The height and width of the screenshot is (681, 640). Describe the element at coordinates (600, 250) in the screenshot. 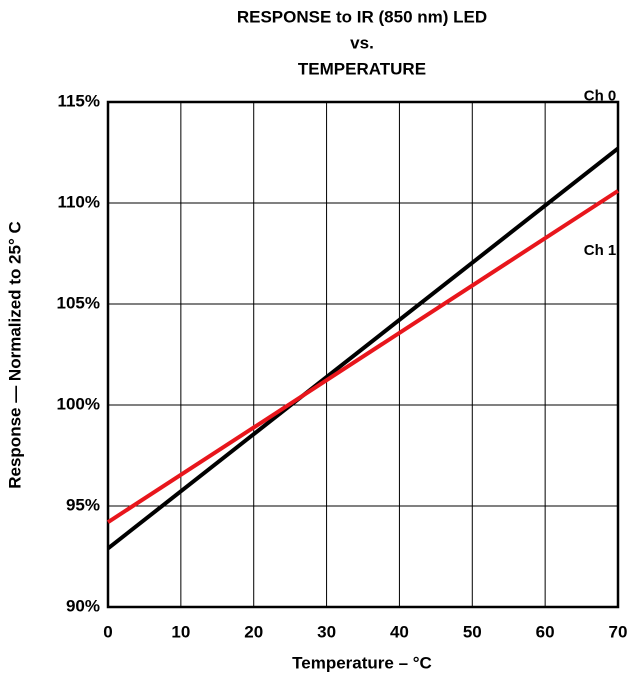

I see `series-label: Ch 1` at that location.